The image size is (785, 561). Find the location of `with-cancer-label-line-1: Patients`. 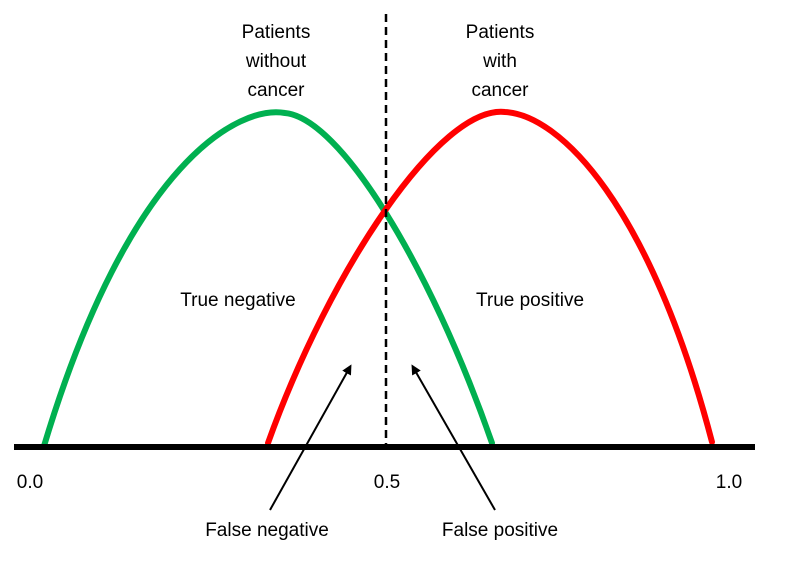

with-cancer-label-line-1: Patients is located at coordinates (500, 32).